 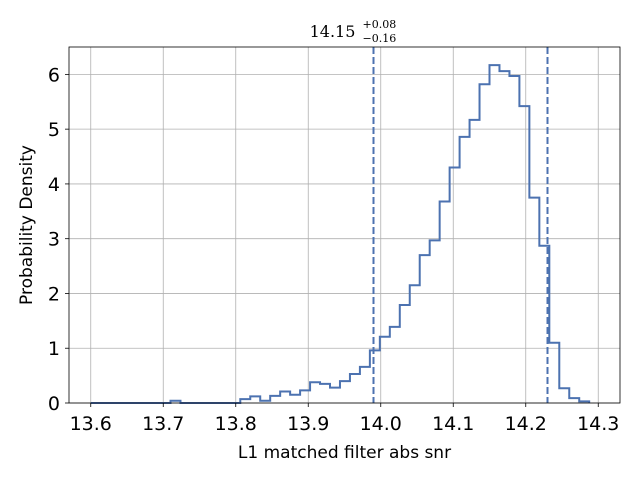 What do you see at coordinates (91, 424) in the screenshot?
I see `x-tick-label: 13.6` at bounding box center [91, 424].